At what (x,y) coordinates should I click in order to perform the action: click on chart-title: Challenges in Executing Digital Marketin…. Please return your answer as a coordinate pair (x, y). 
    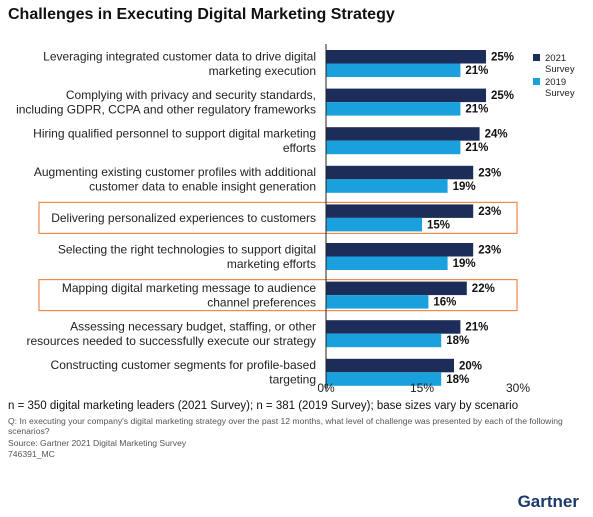
    Looking at the image, I should click on (201, 14).